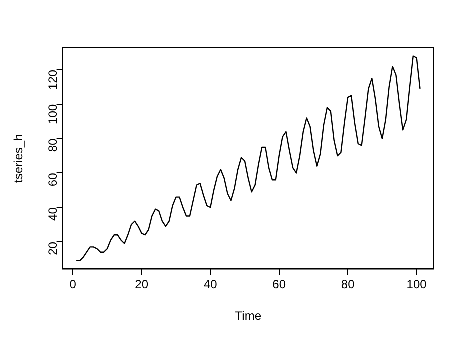  I want to click on y-tick-label: 80, so click(53, 145).